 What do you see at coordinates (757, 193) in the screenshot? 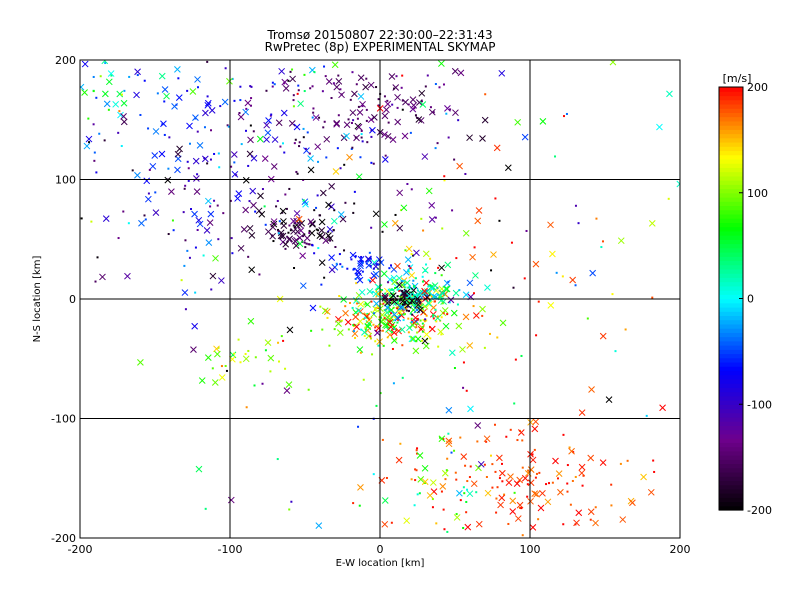
I see `colorbar-tick-label: 100` at bounding box center [757, 193].